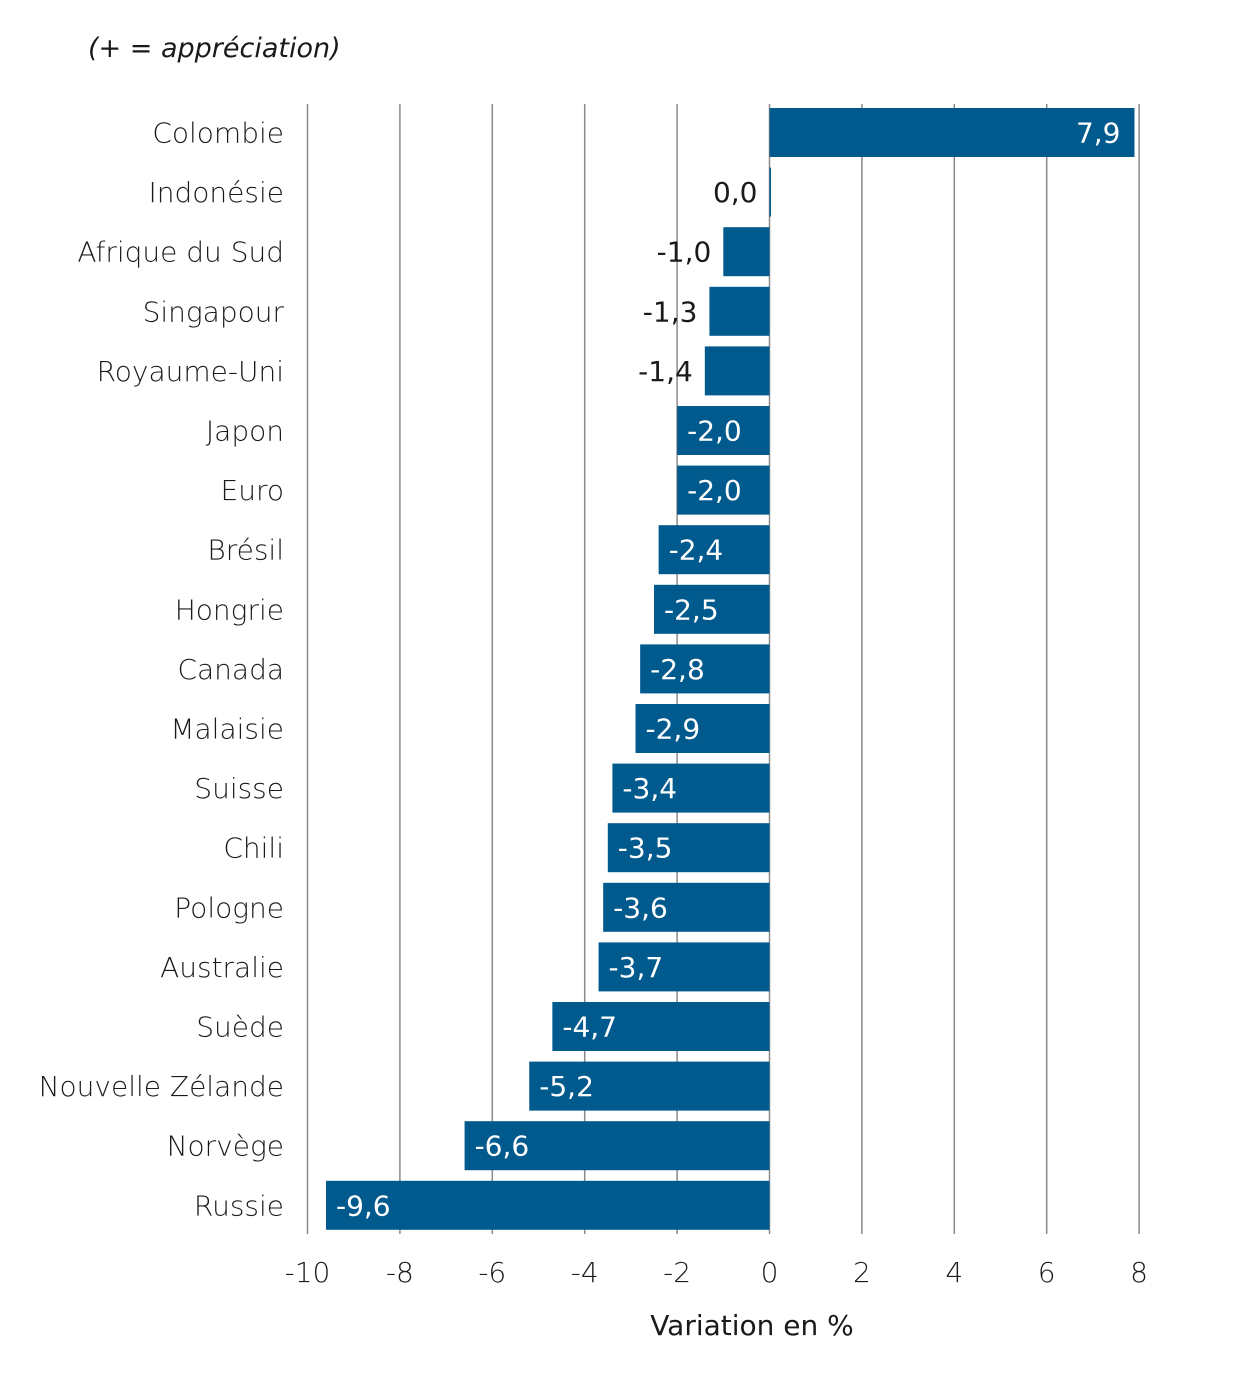 This screenshot has height=1376, width=1238. Describe the element at coordinates (161, 1086) in the screenshot. I see `category-label: Nouvelle Zélande` at that location.